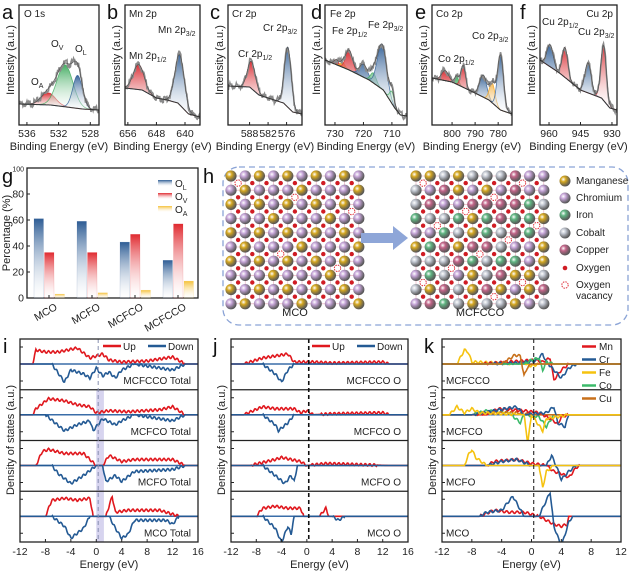  What do you see at coordinates (250, 54) in the screenshot?
I see `label-main: Cr 2p` at bounding box center [250, 54].